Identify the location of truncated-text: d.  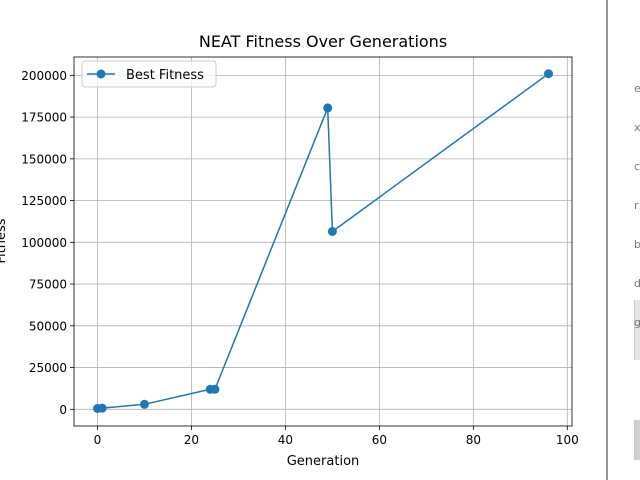
(637, 283).